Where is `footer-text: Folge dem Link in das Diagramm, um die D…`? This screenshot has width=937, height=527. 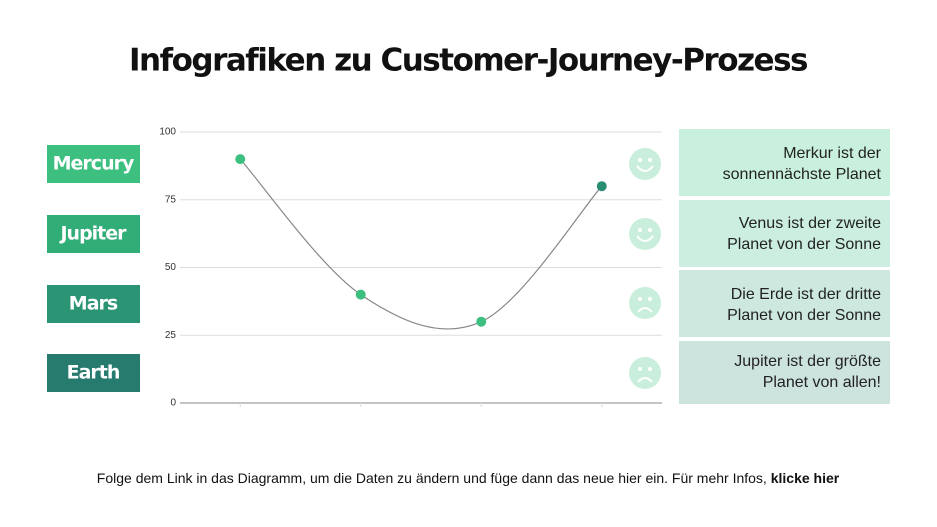 footer-text: Folge dem Link in das Diagramm, um die D… is located at coordinates (434, 478).